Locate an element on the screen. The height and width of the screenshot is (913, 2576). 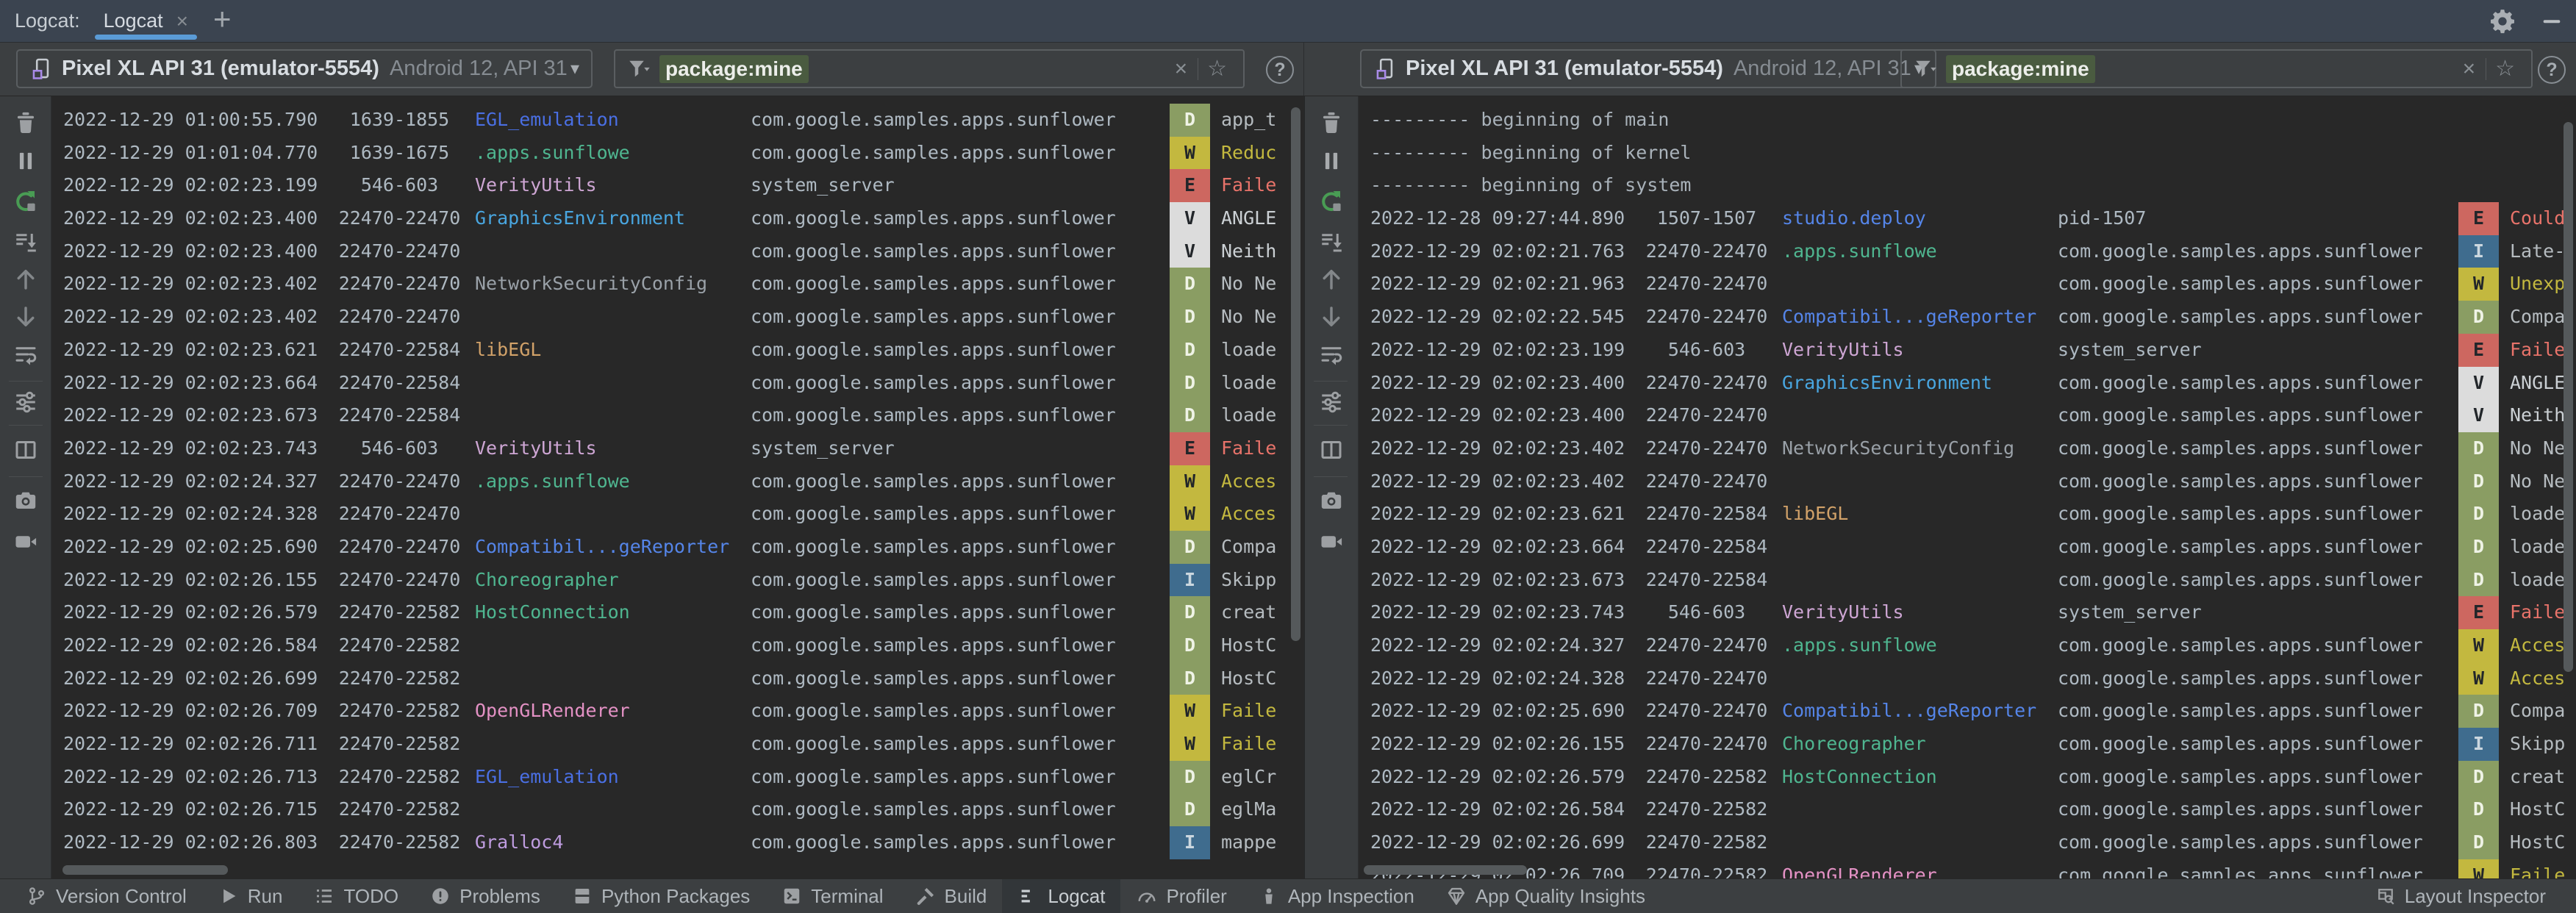
log-tag: Choreographer is located at coordinates (1854, 744).